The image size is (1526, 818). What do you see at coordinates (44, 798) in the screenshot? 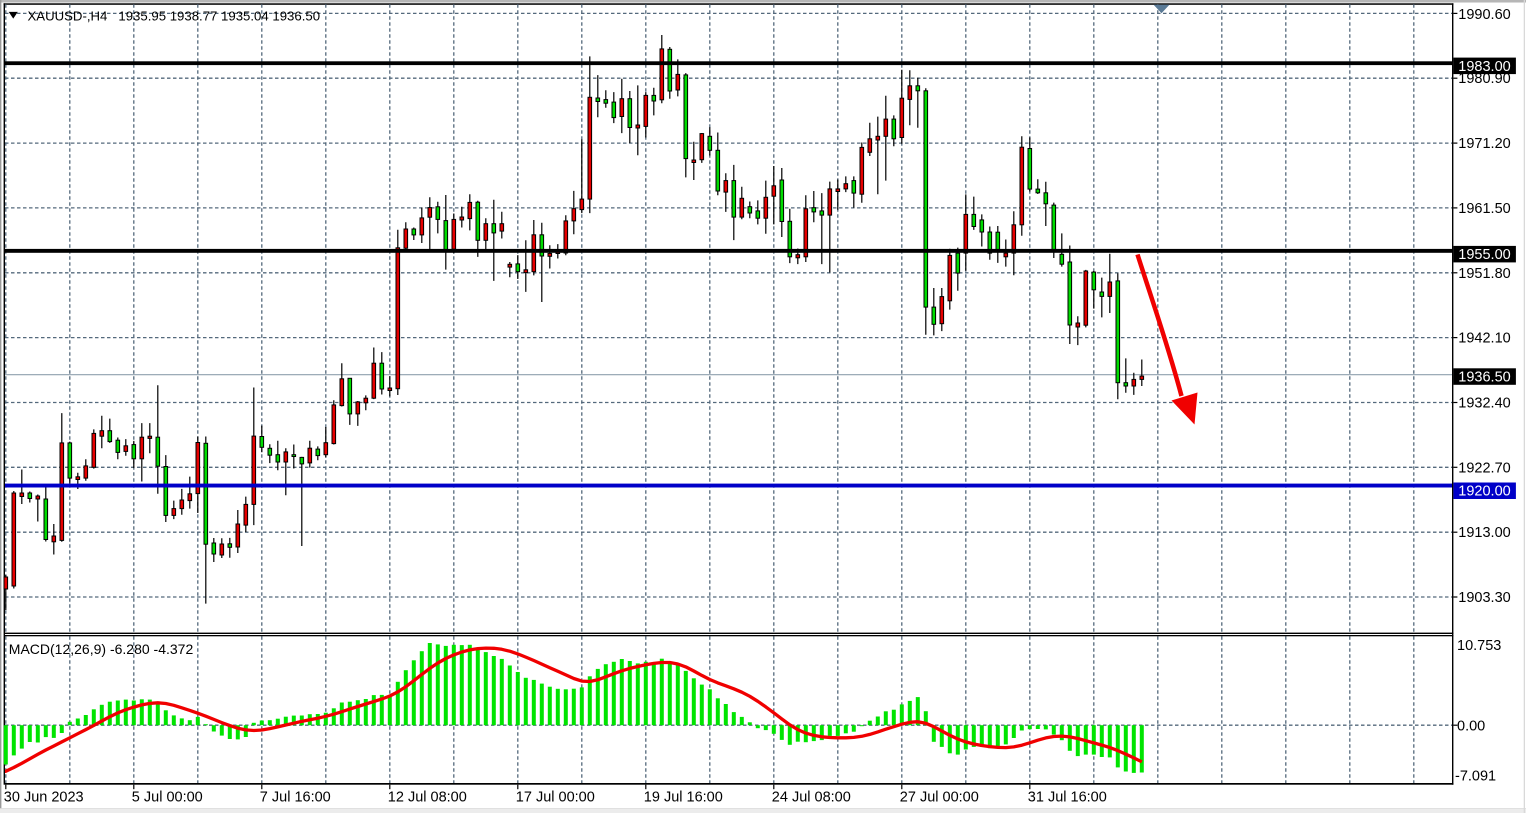
I see `svg-text: 30 Jun 2023` at bounding box center [44, 798].